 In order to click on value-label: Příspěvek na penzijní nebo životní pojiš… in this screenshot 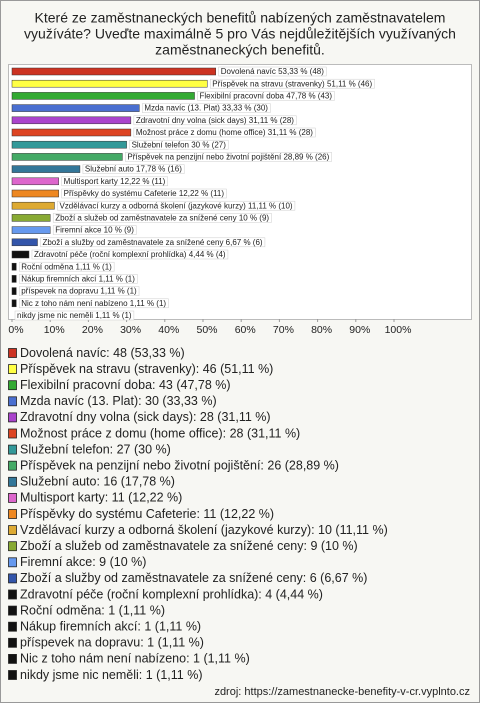, I will do `click(228, 157)`.